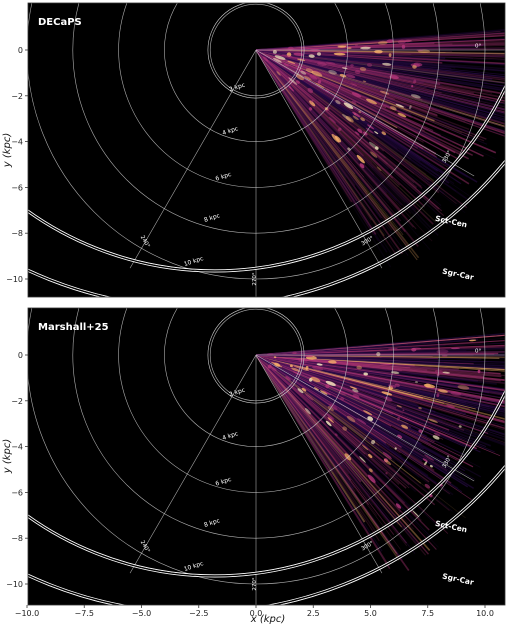 This screenshot has width=508, height=625. Describe the element at coordinates (448, 462) in the screenshot. I see `angle-label: 330°` at that location.